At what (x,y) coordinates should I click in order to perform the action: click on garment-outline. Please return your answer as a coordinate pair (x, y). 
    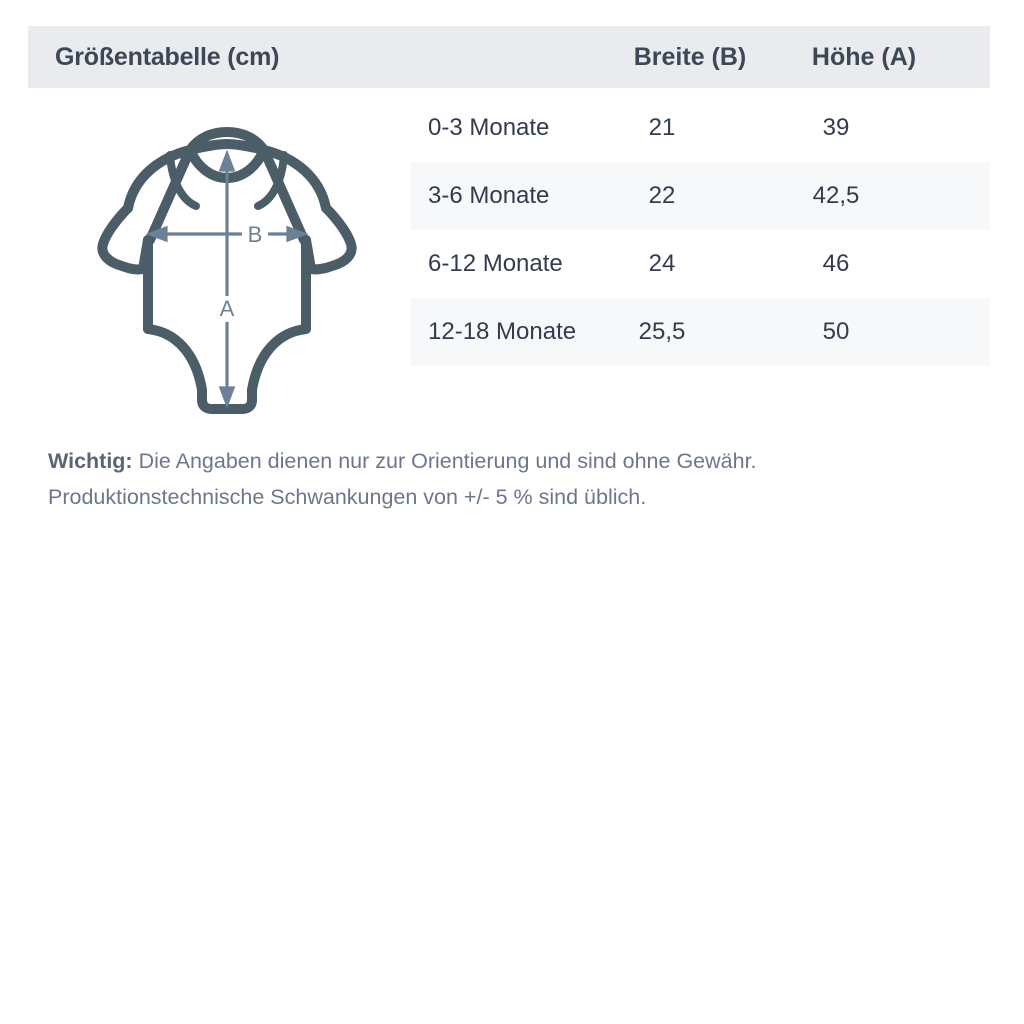
    Looking at the image, I should click on (227, 270).